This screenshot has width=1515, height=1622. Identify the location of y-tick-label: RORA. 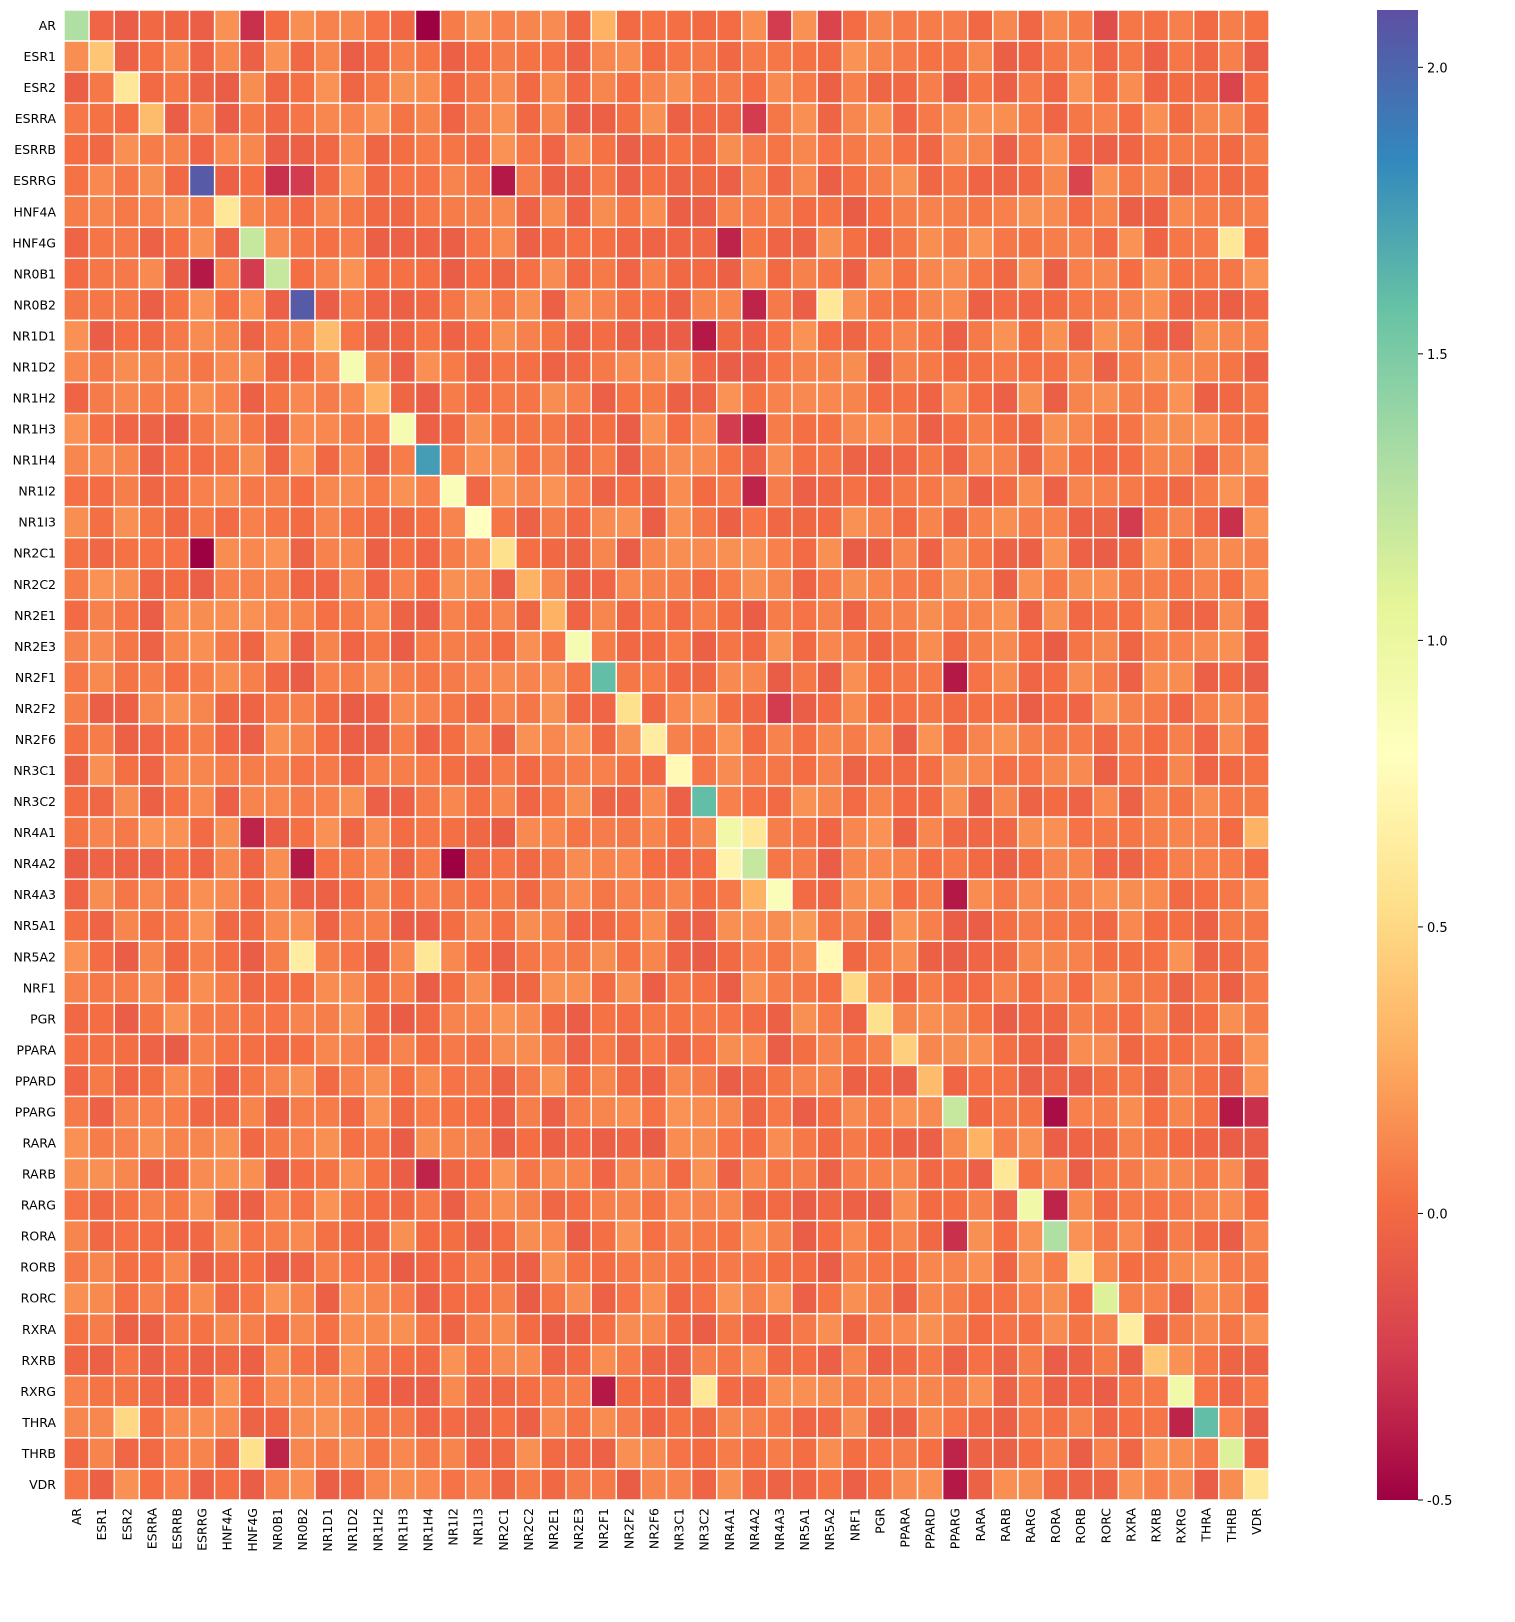
(39, 1236).